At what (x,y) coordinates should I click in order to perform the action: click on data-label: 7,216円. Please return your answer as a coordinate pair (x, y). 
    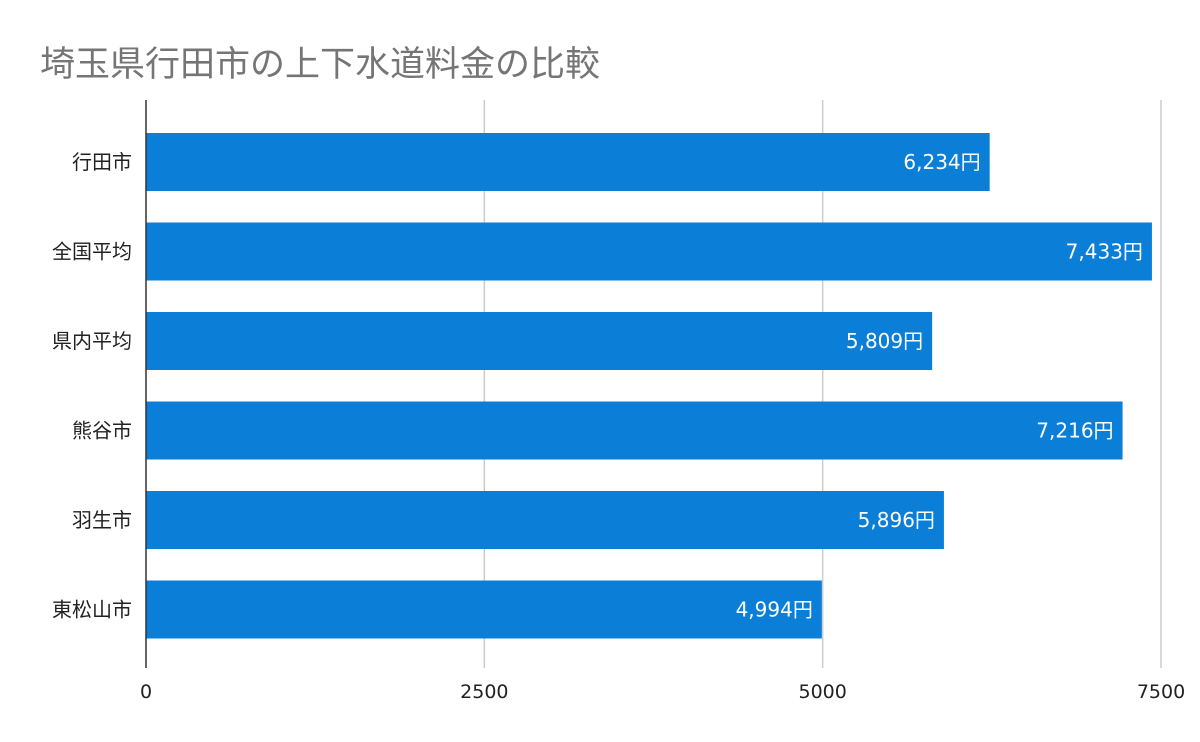
    Looking at the image, I should click on (1074, 431).